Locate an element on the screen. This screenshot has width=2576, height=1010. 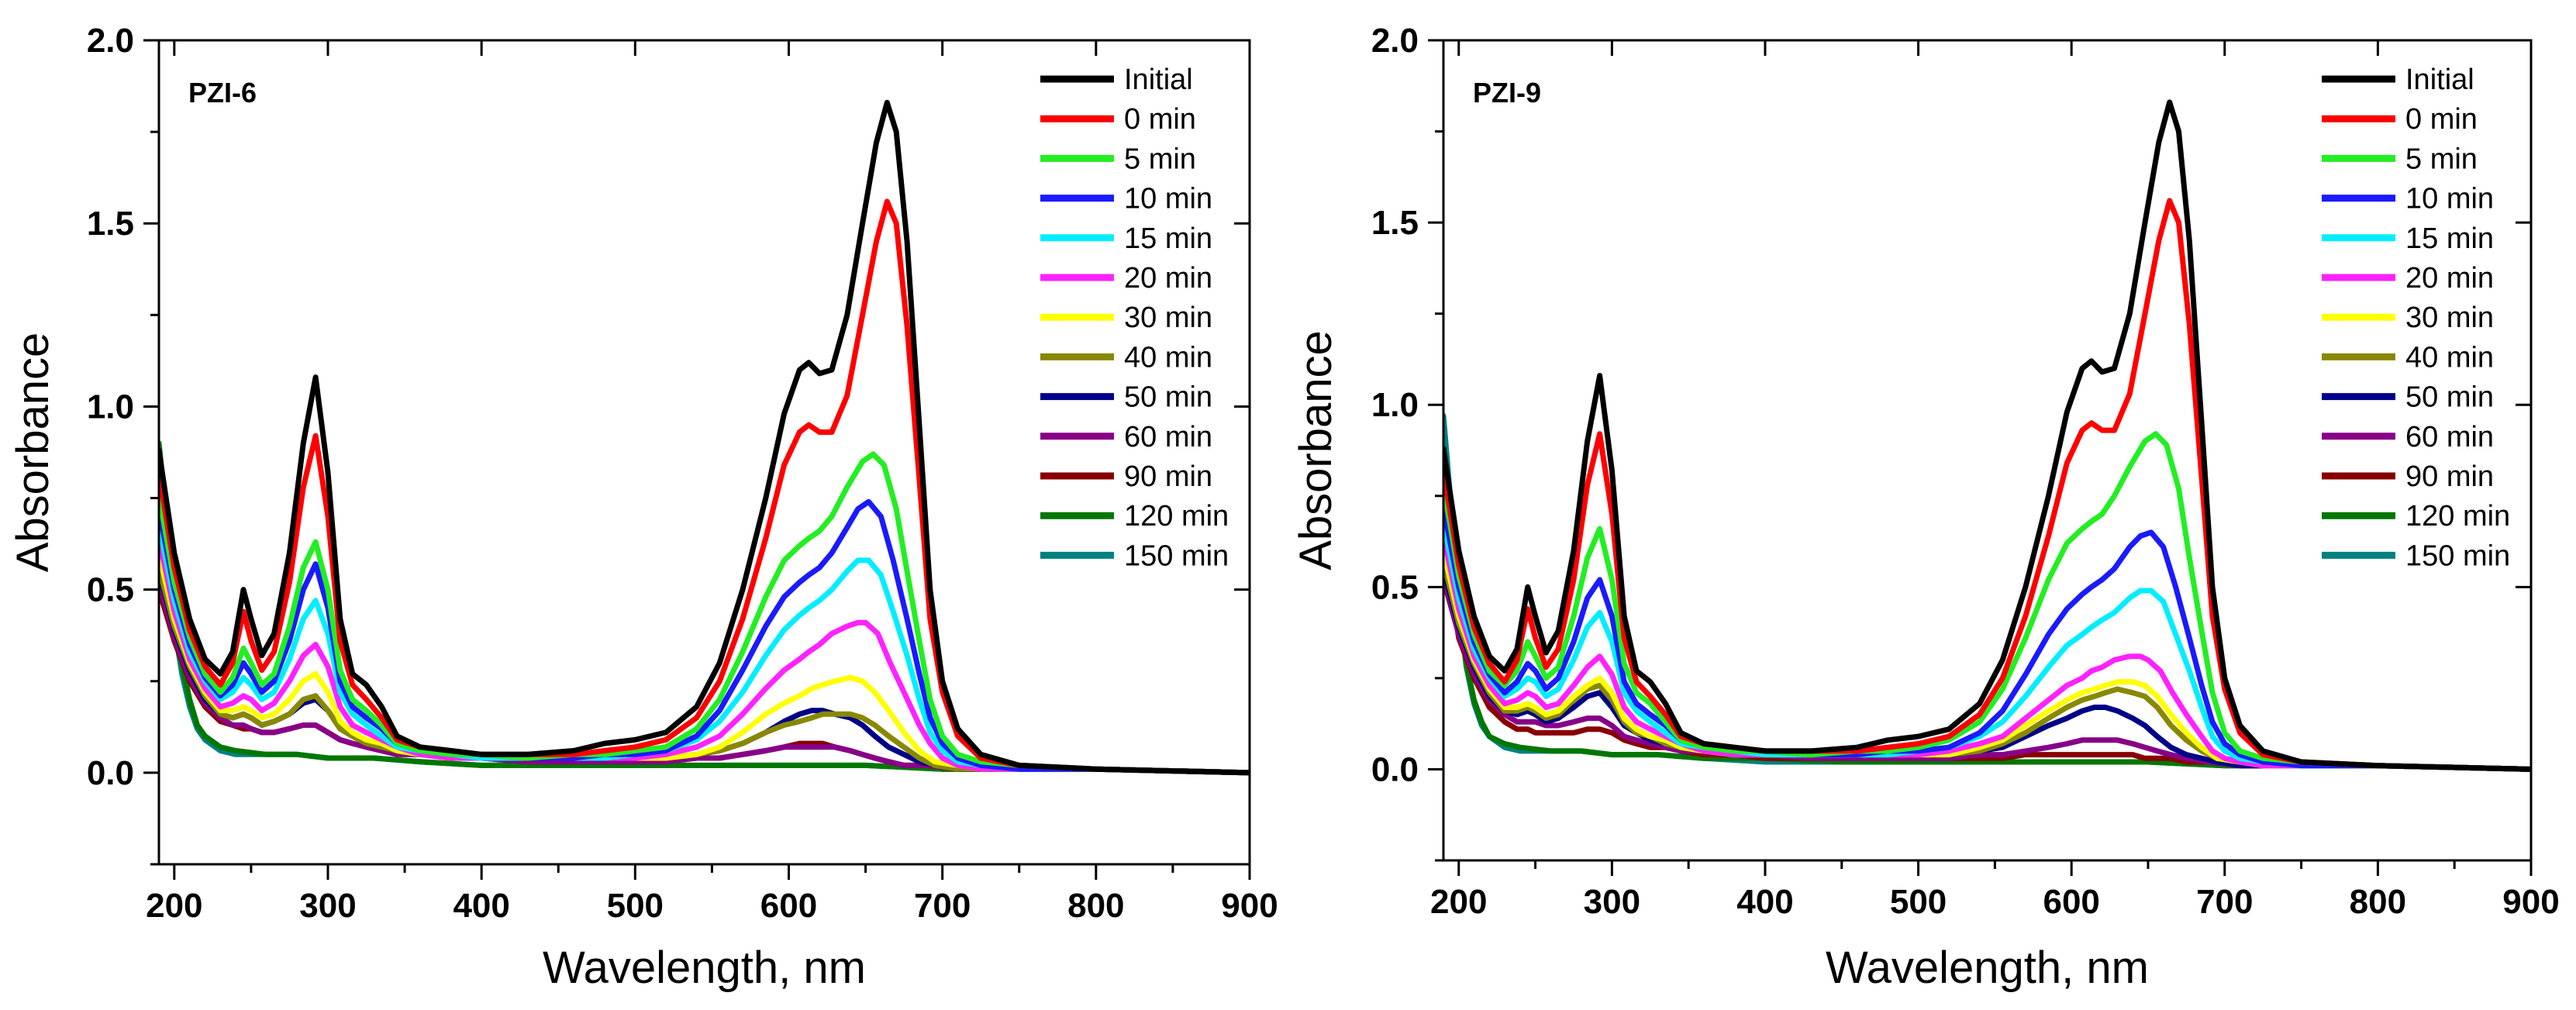
series-line-30-min is located at coordinates (1987, 659).